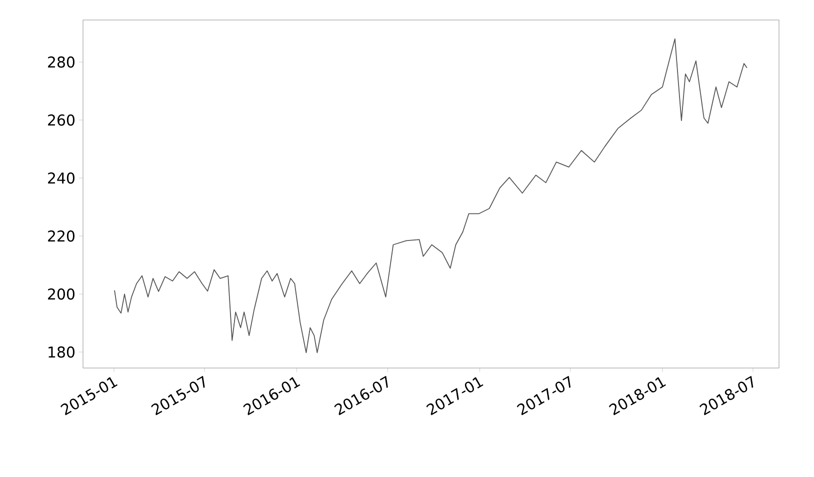 The height and width of the screenshot is (477, 814). What do you see at coordinates (61, 236) in the screenshot?
I see `y-tick-label: 220` at bounding box center [61, 236].